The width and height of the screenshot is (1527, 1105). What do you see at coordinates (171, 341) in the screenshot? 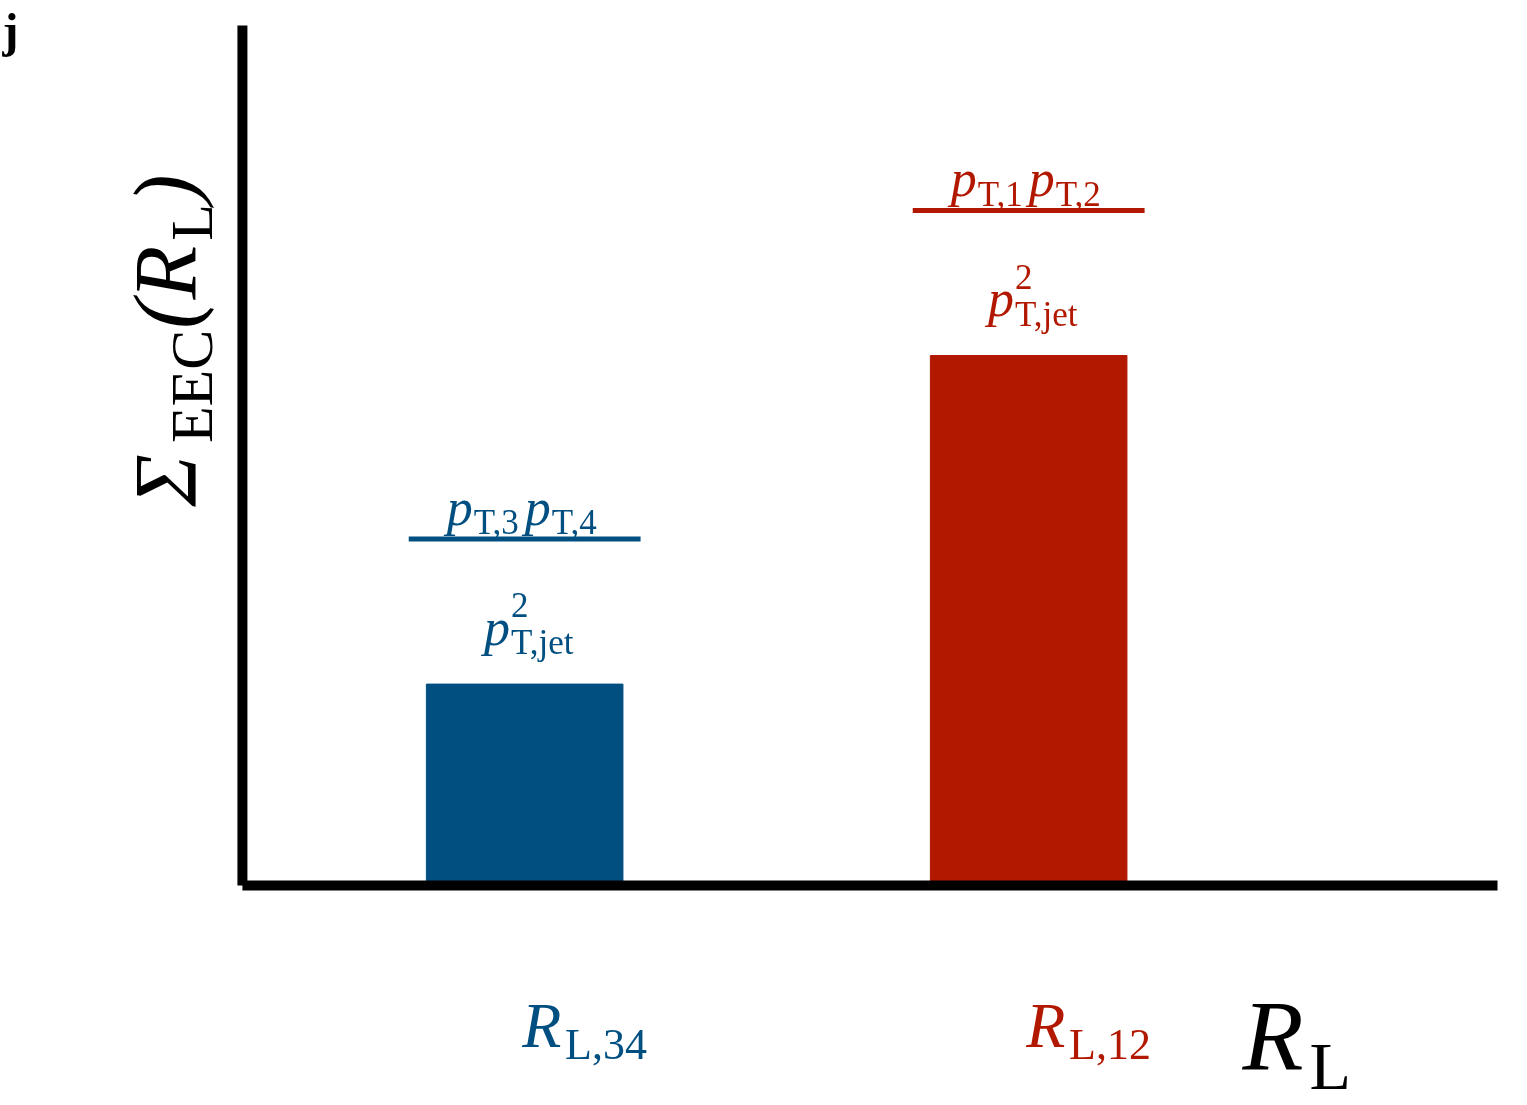
I see `y-axis-title: ΣEEC(RL)` at bounding box center [171, 341].